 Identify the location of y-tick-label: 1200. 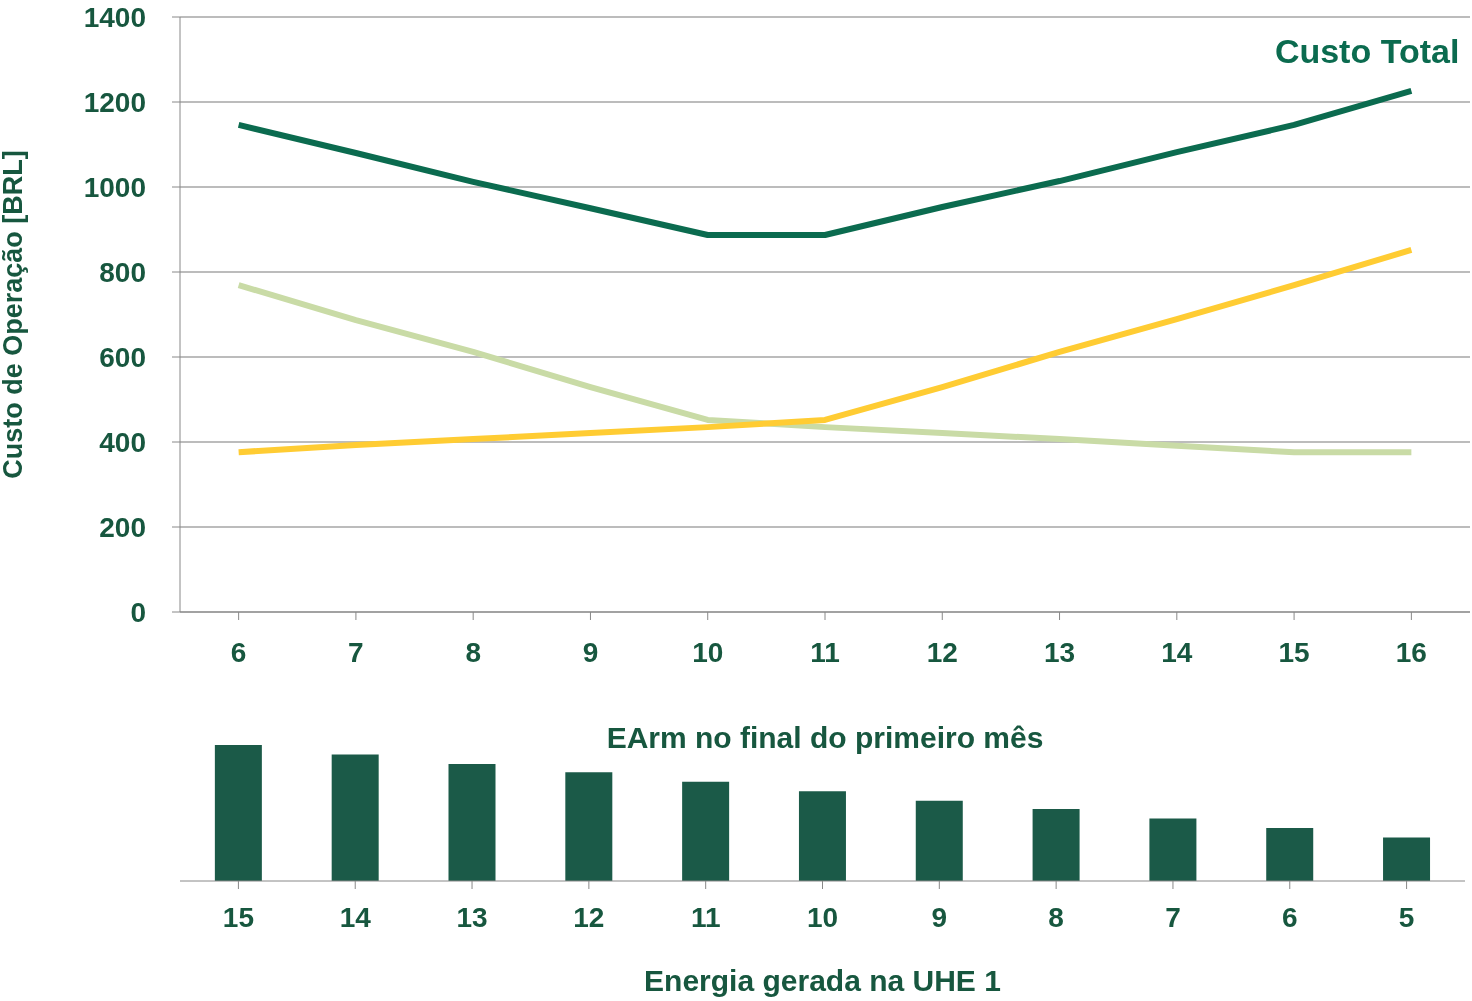
(114, 102).